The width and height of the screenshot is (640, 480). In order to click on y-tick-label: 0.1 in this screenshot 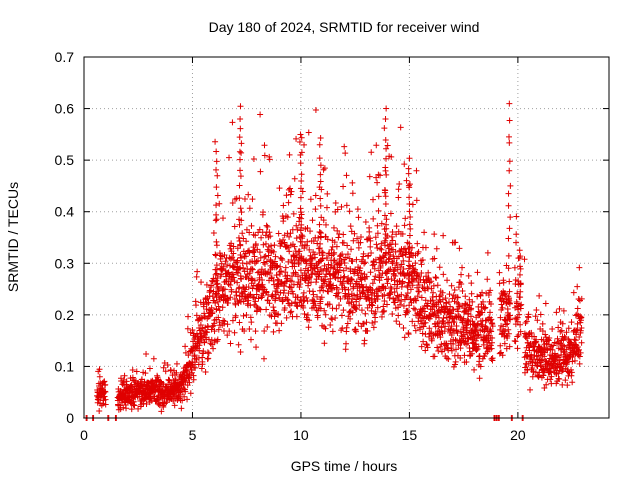, I will do `click(65, 366)`.